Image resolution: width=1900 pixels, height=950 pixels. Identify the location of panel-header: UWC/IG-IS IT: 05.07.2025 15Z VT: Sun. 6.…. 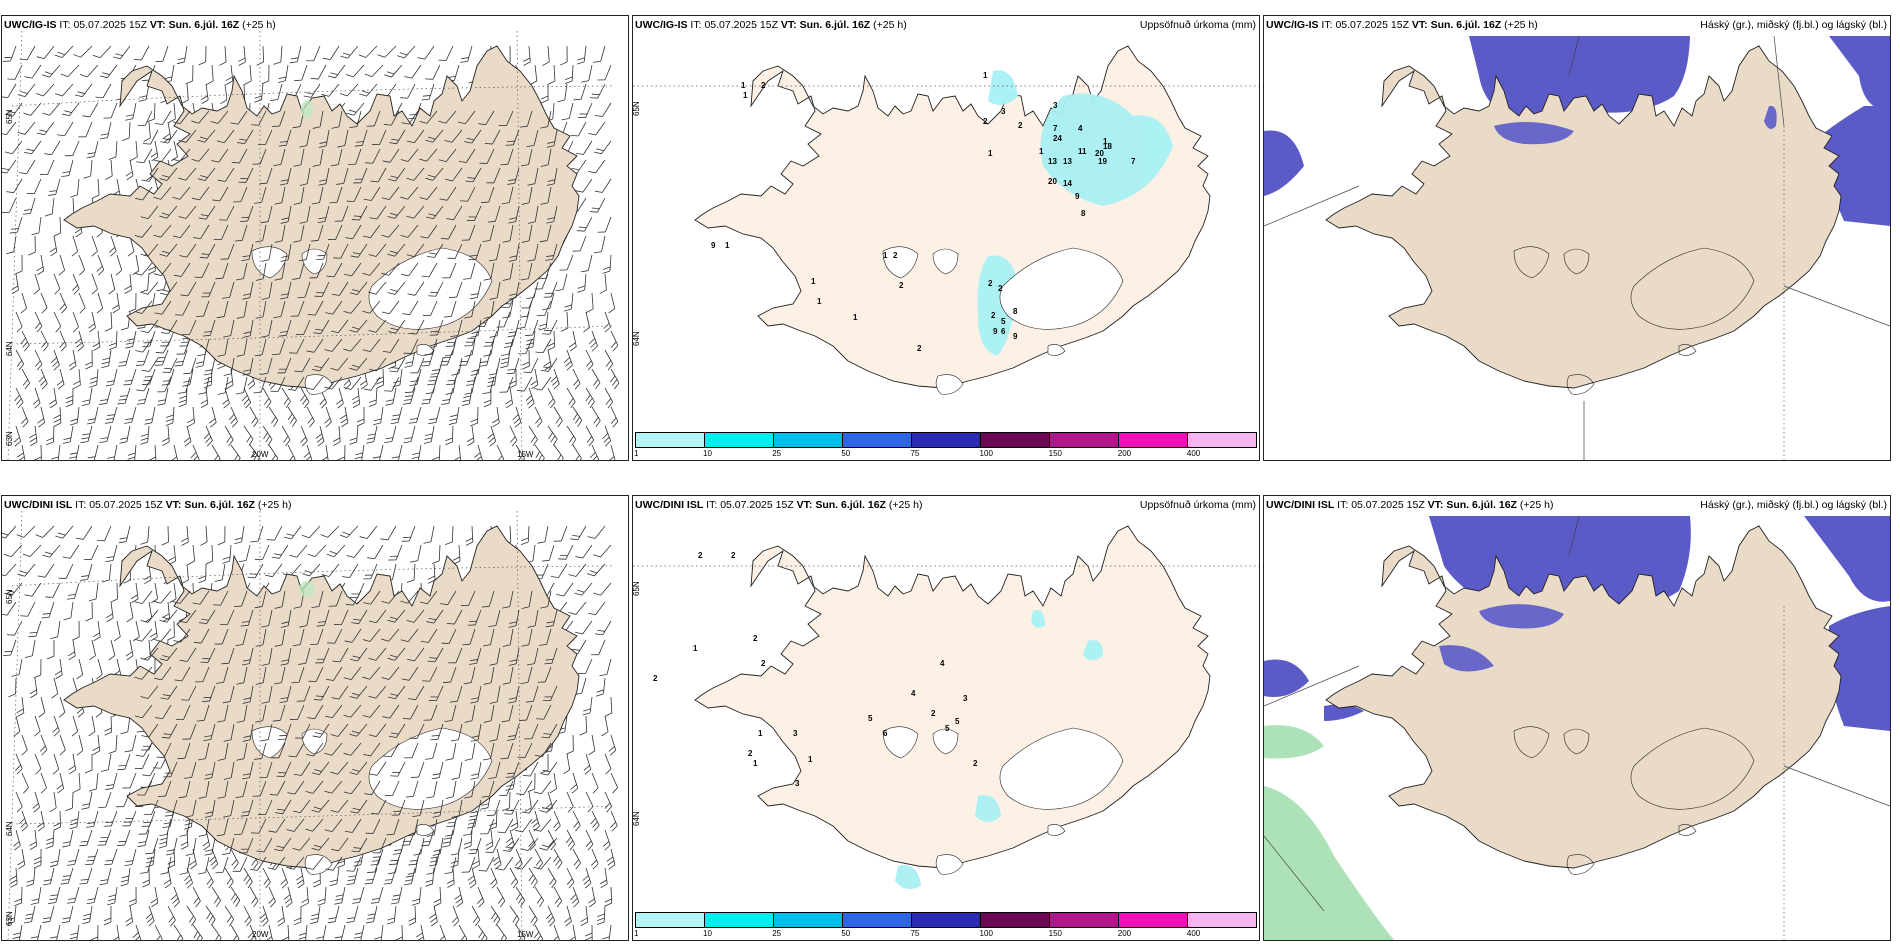
(140, 25).